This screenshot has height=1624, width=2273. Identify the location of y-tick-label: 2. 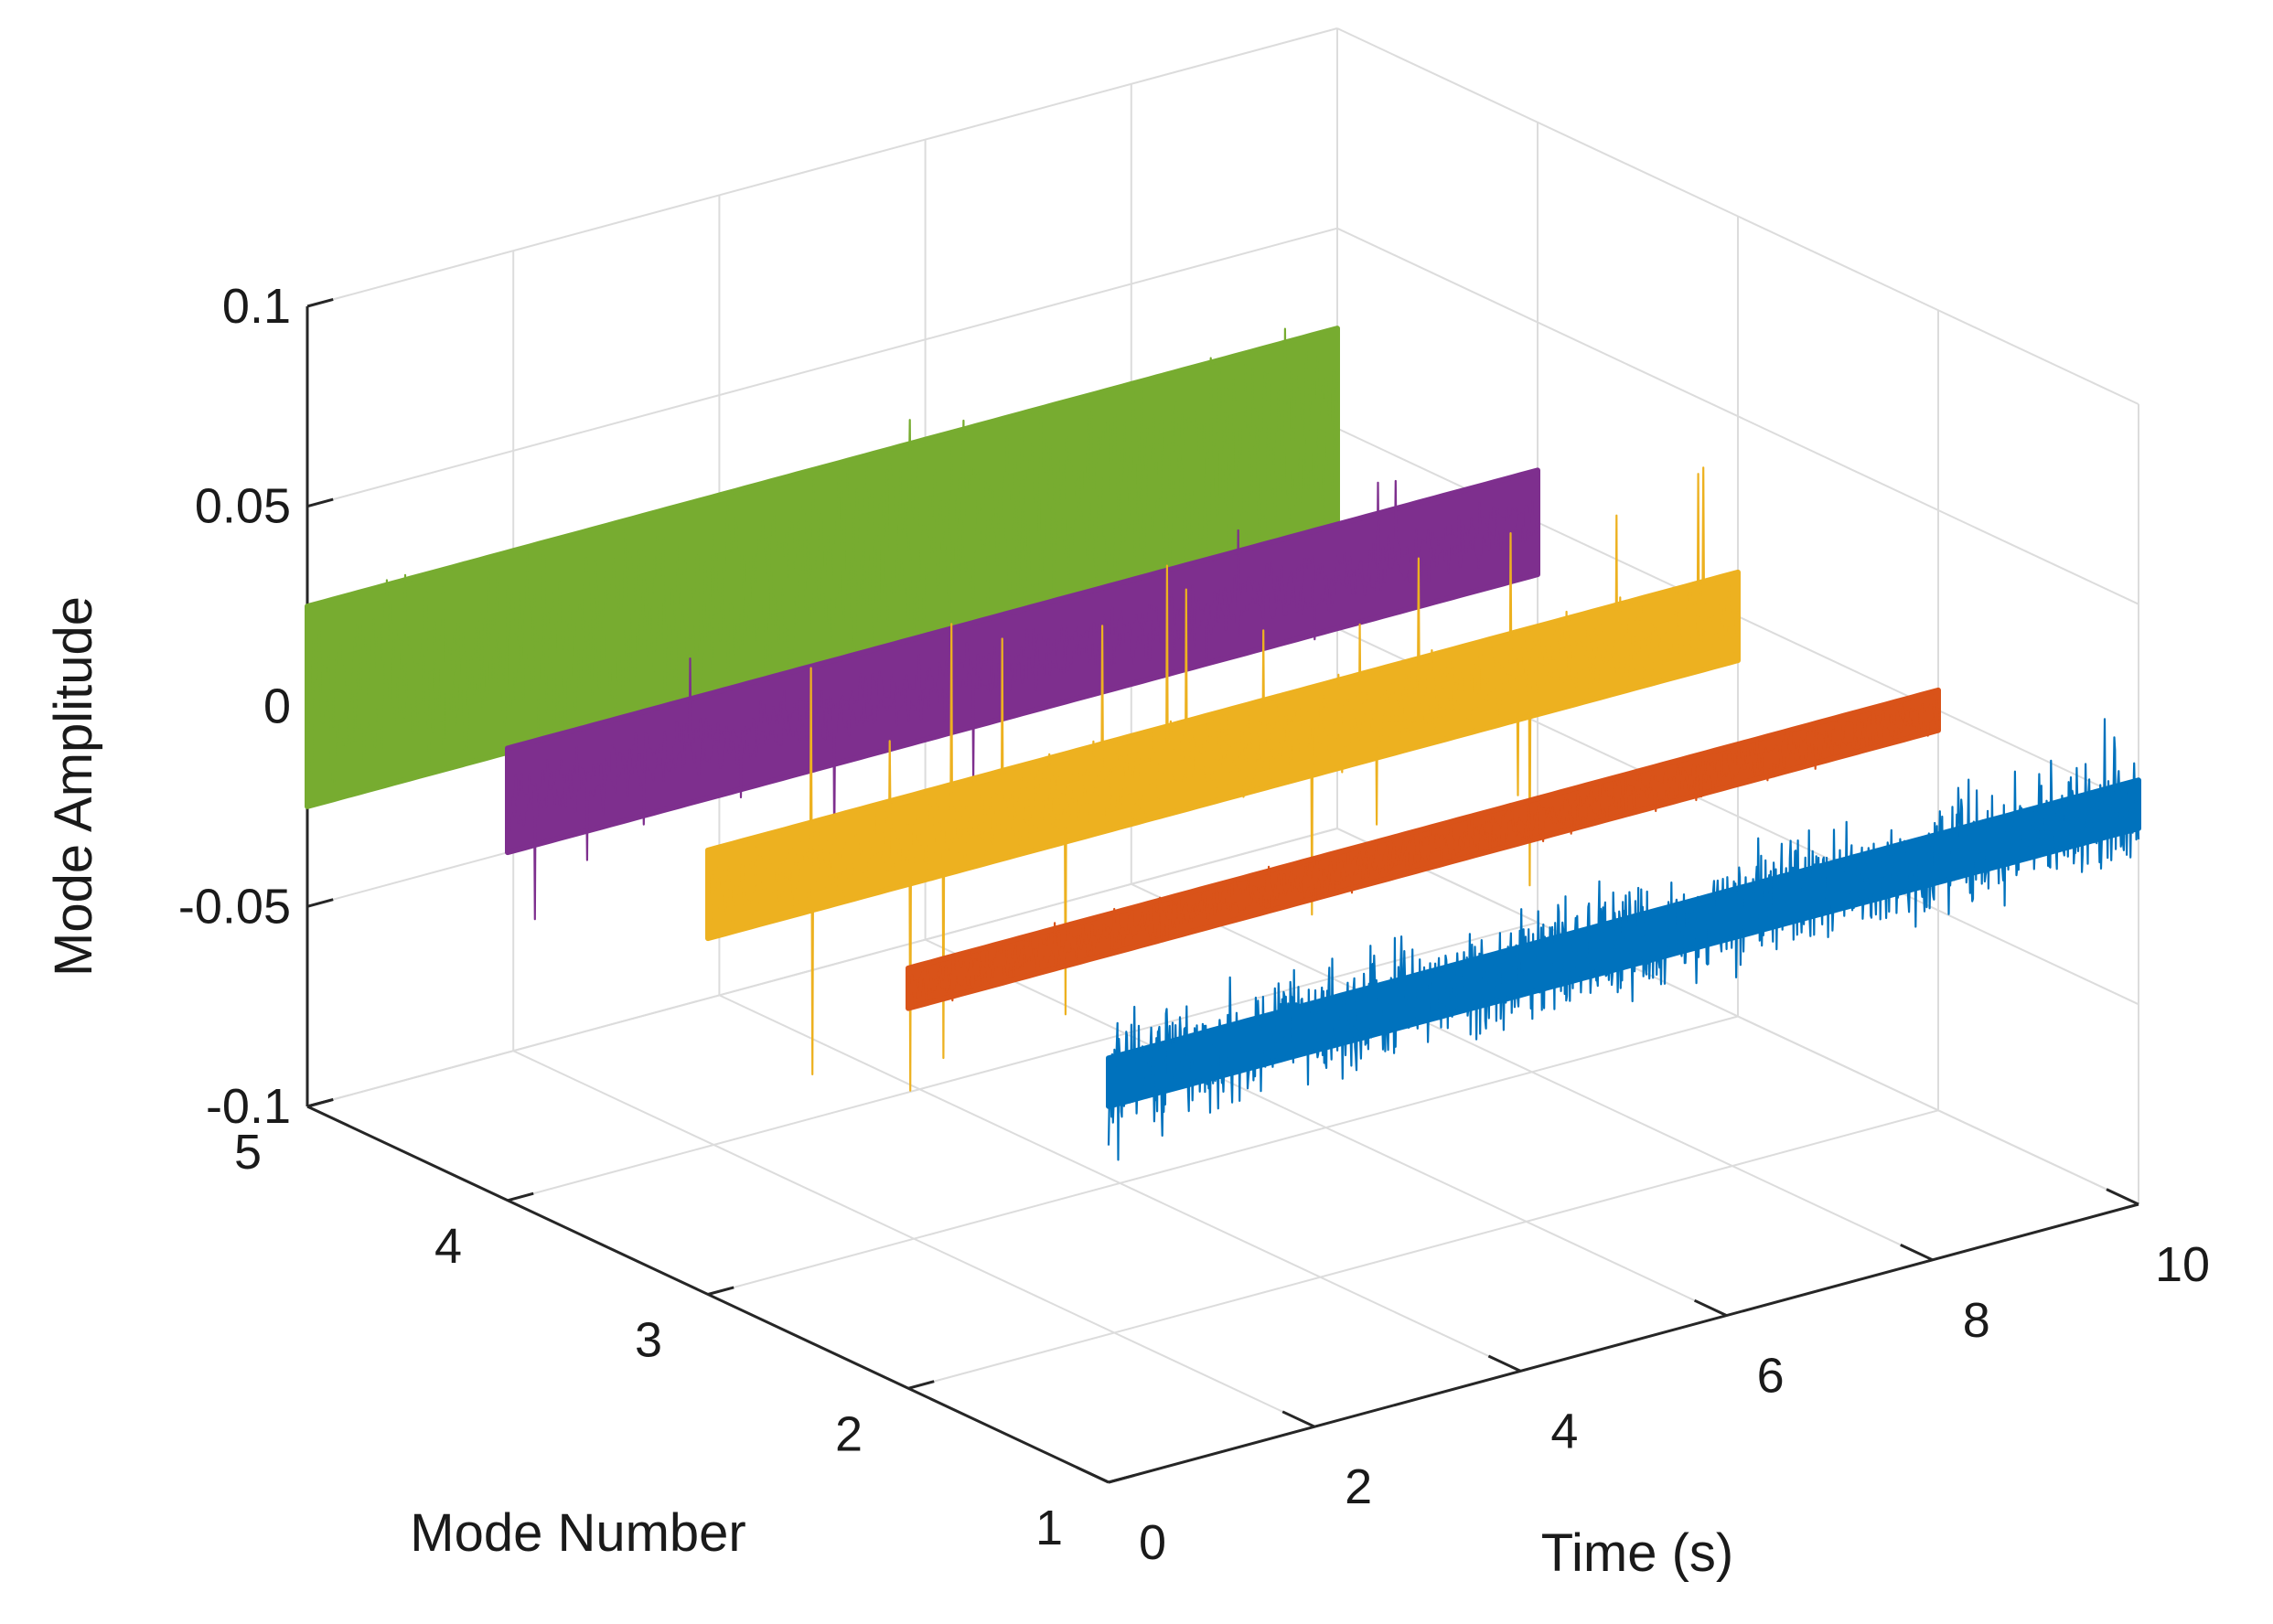
(849, 1433).